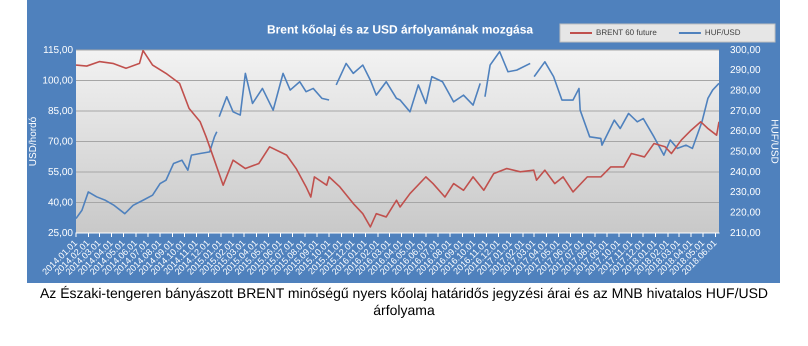  Describe the element at coordinates (58, 80) in the screenshot. I see `y-tick-label: 100,00` at that location.